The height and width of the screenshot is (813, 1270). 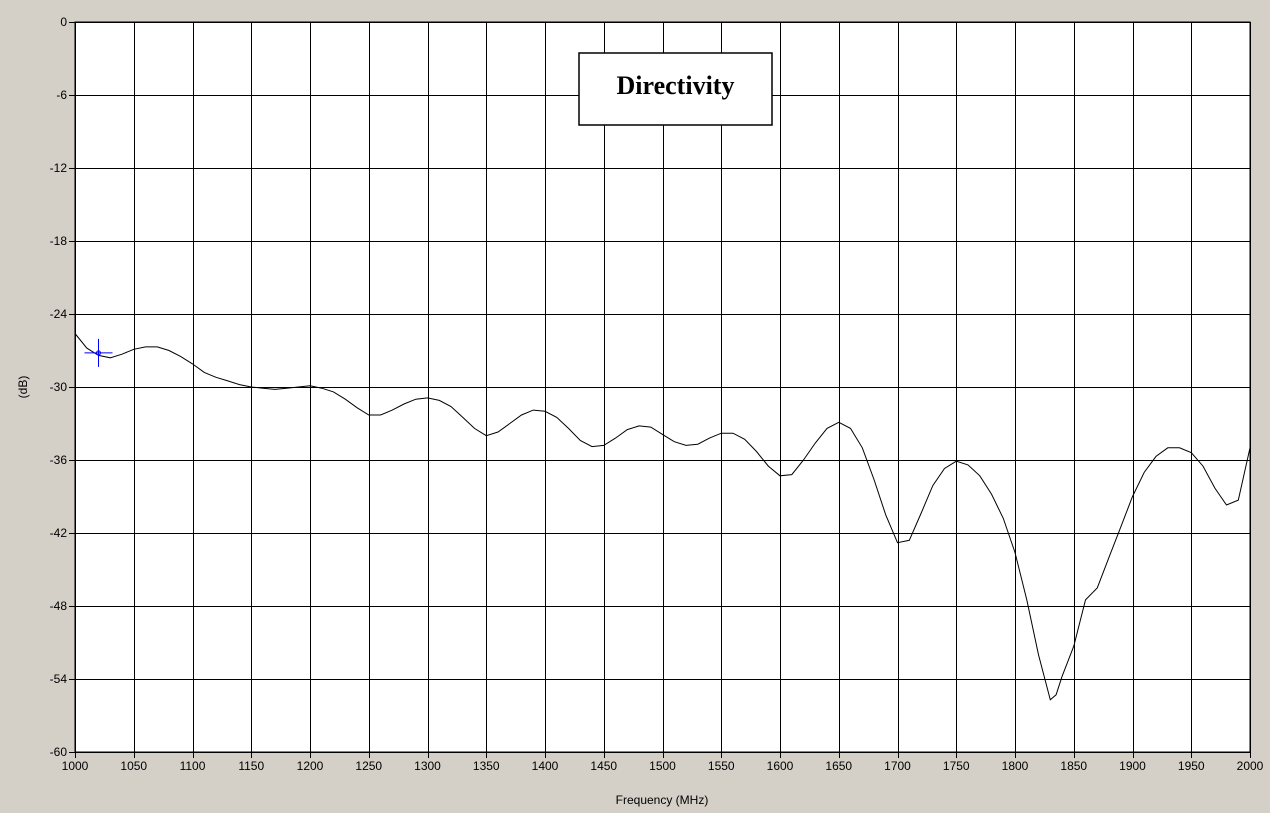 What do you see at coordinates (59, 533) in the screenshot?
I see `y-tick-label: -42` at bounding box center [59, 533].